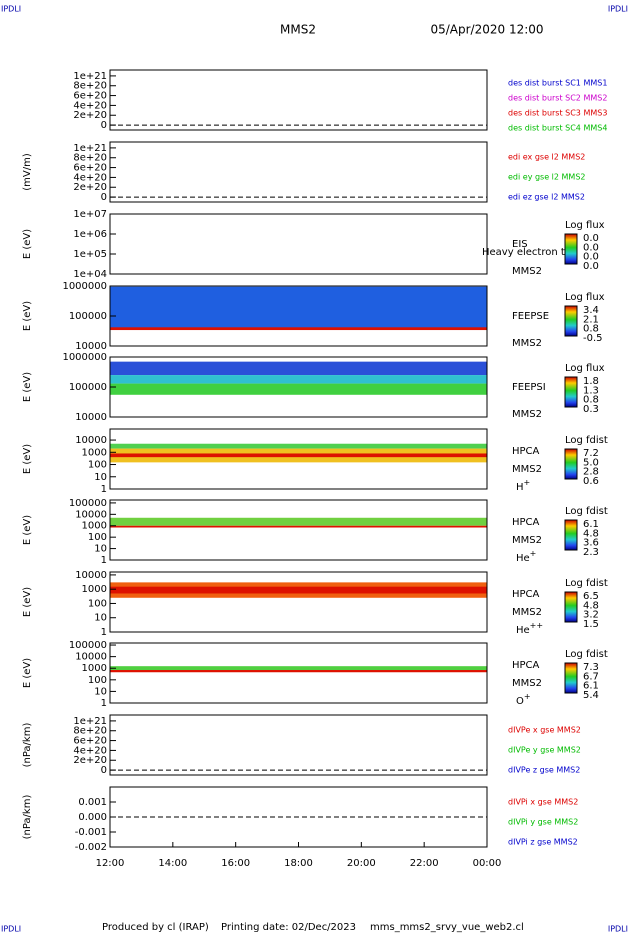 The image size is (630, 934). What do you see at coordinates (27, 172) in the screenshot?
I see `y-axis-label: (mV/m)` at bounding box center [27, 172].